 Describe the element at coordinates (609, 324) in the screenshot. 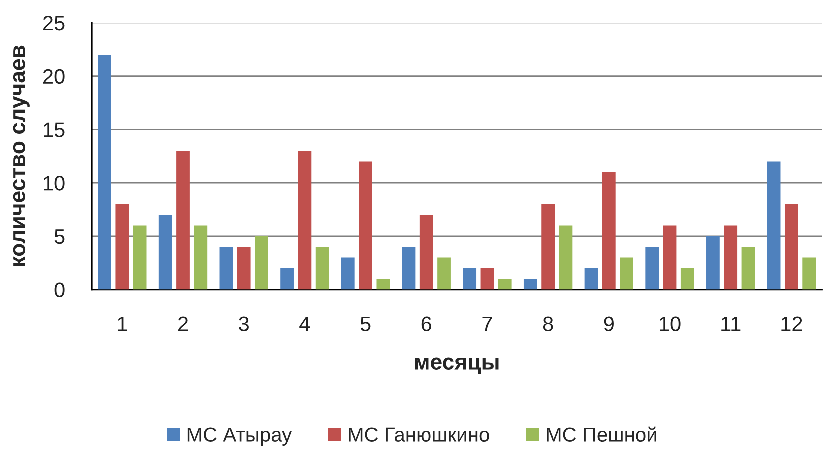

I see `x-tick-label: 9` at that location.